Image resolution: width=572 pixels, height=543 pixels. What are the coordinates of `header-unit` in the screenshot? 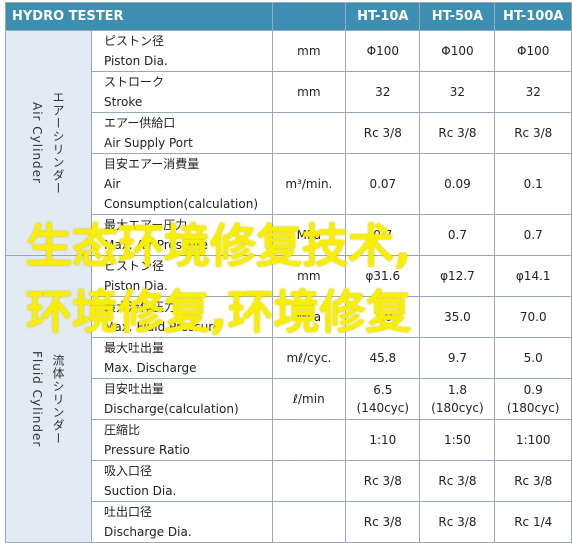 It's located at (309, 16).